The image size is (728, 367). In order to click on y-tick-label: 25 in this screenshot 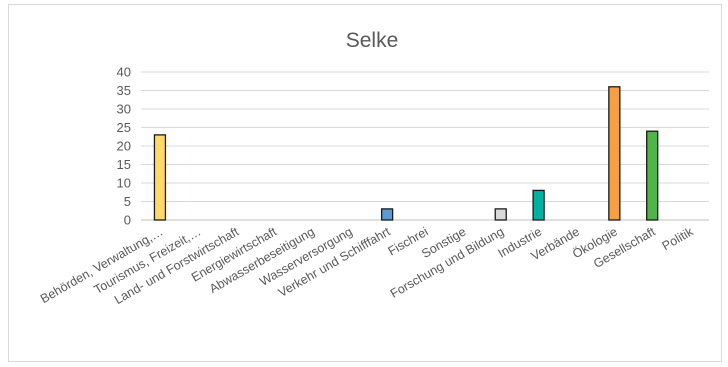, I will do `click(124, 127)`.